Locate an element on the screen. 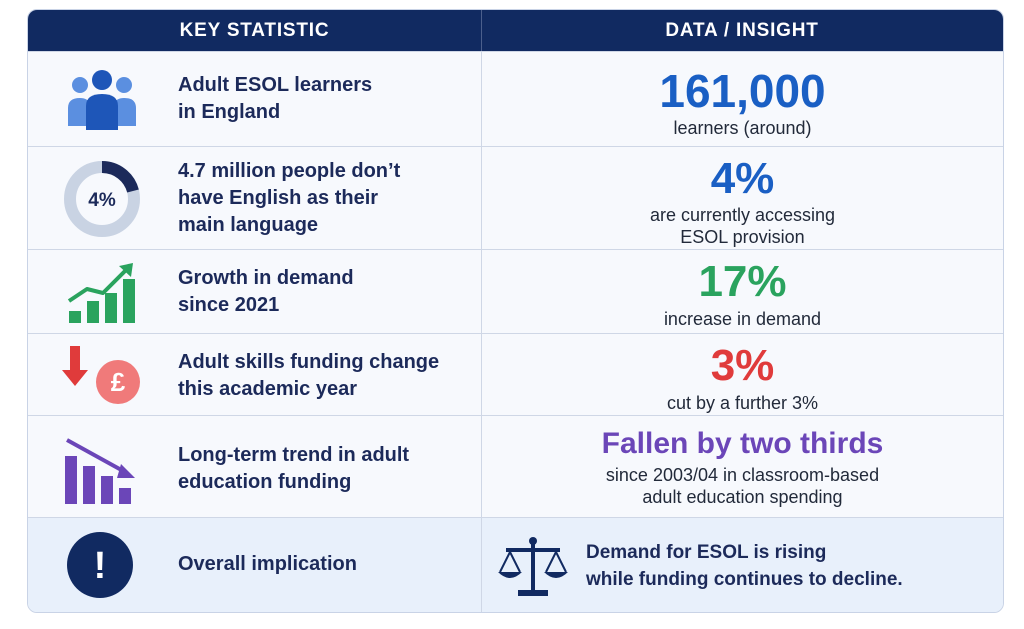 The image size is (1024, 629). insight-description: increase in demand is located at coordinates (742, 319).